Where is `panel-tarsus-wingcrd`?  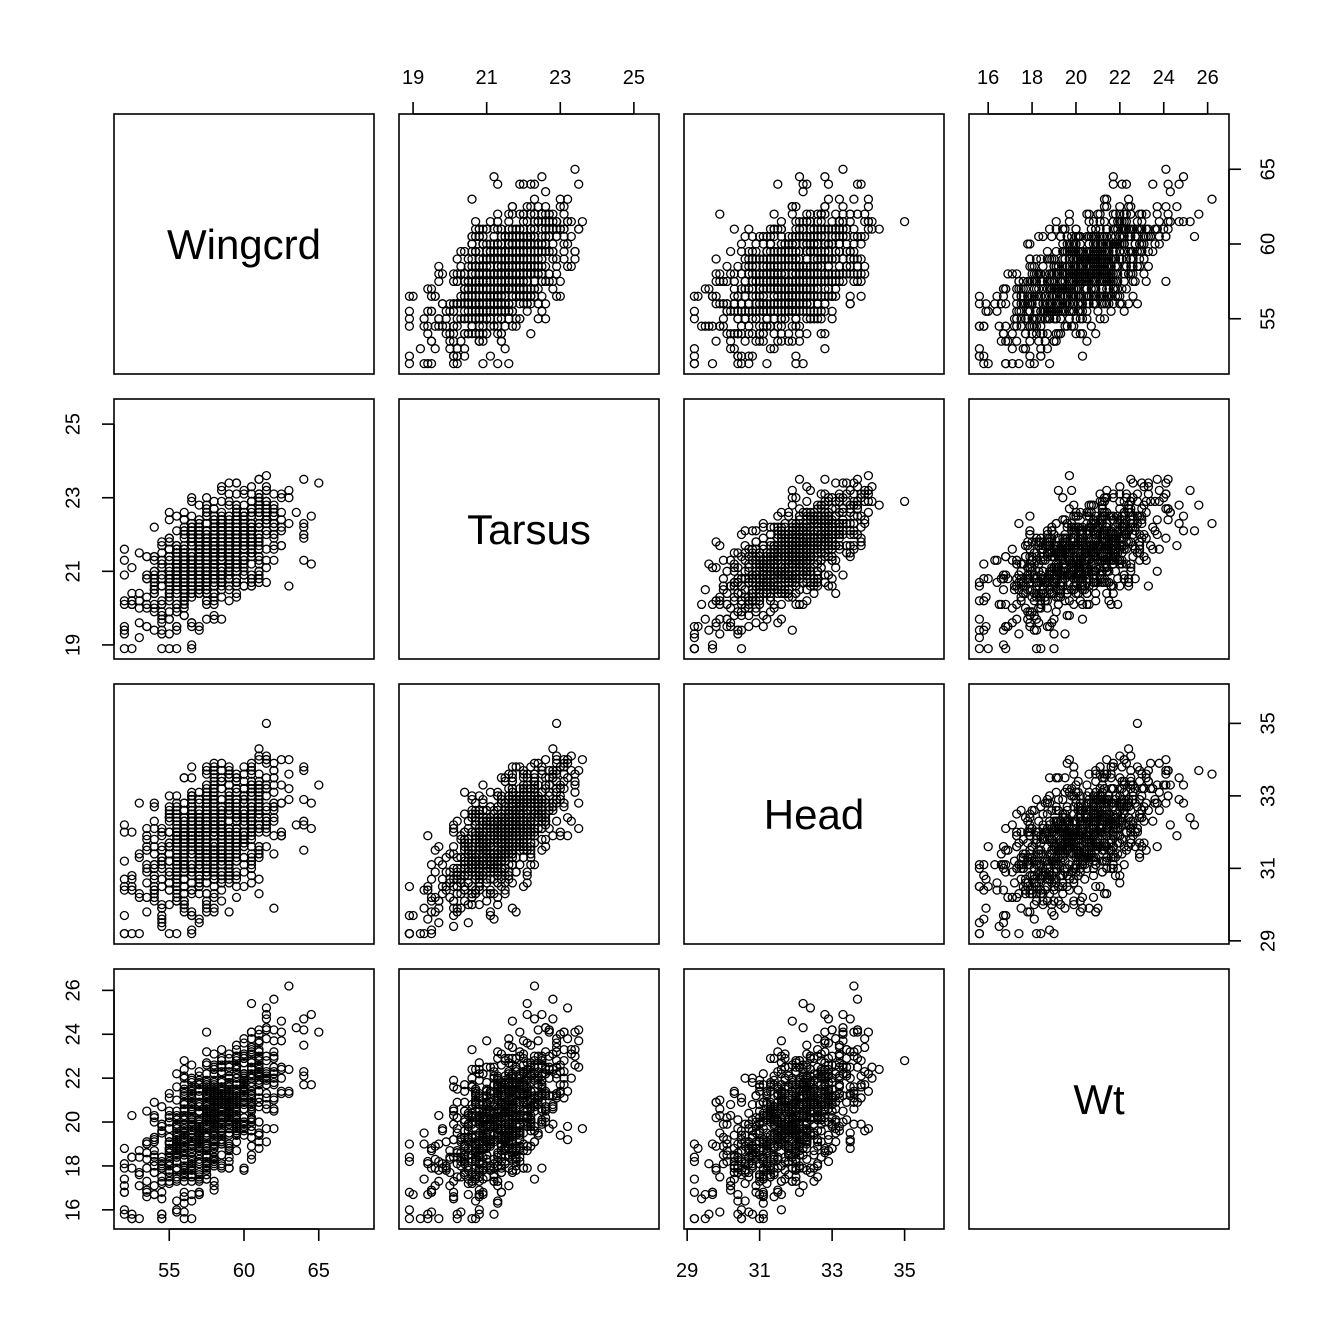
panel-tarsus-wingcrd is located at coordinates (244, 529).